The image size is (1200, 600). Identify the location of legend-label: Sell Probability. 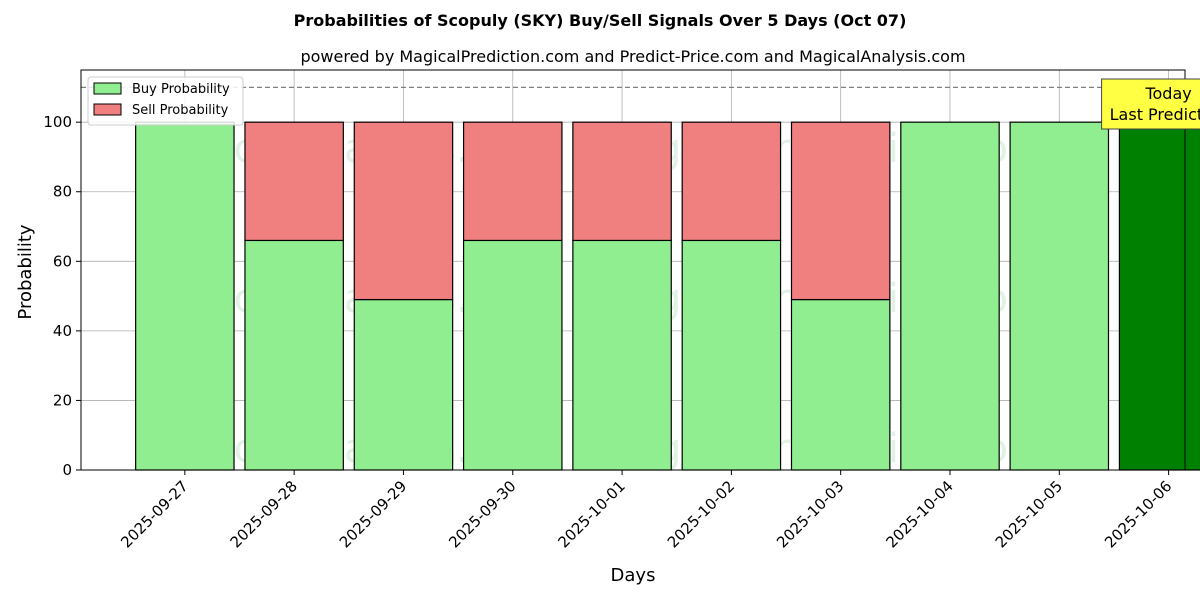
(180, 110).